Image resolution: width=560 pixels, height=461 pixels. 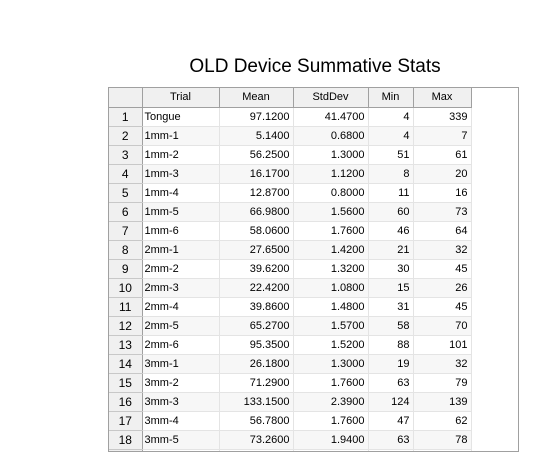 I want to click on cell-mean: 66.9800, so click(x=256, y=212).